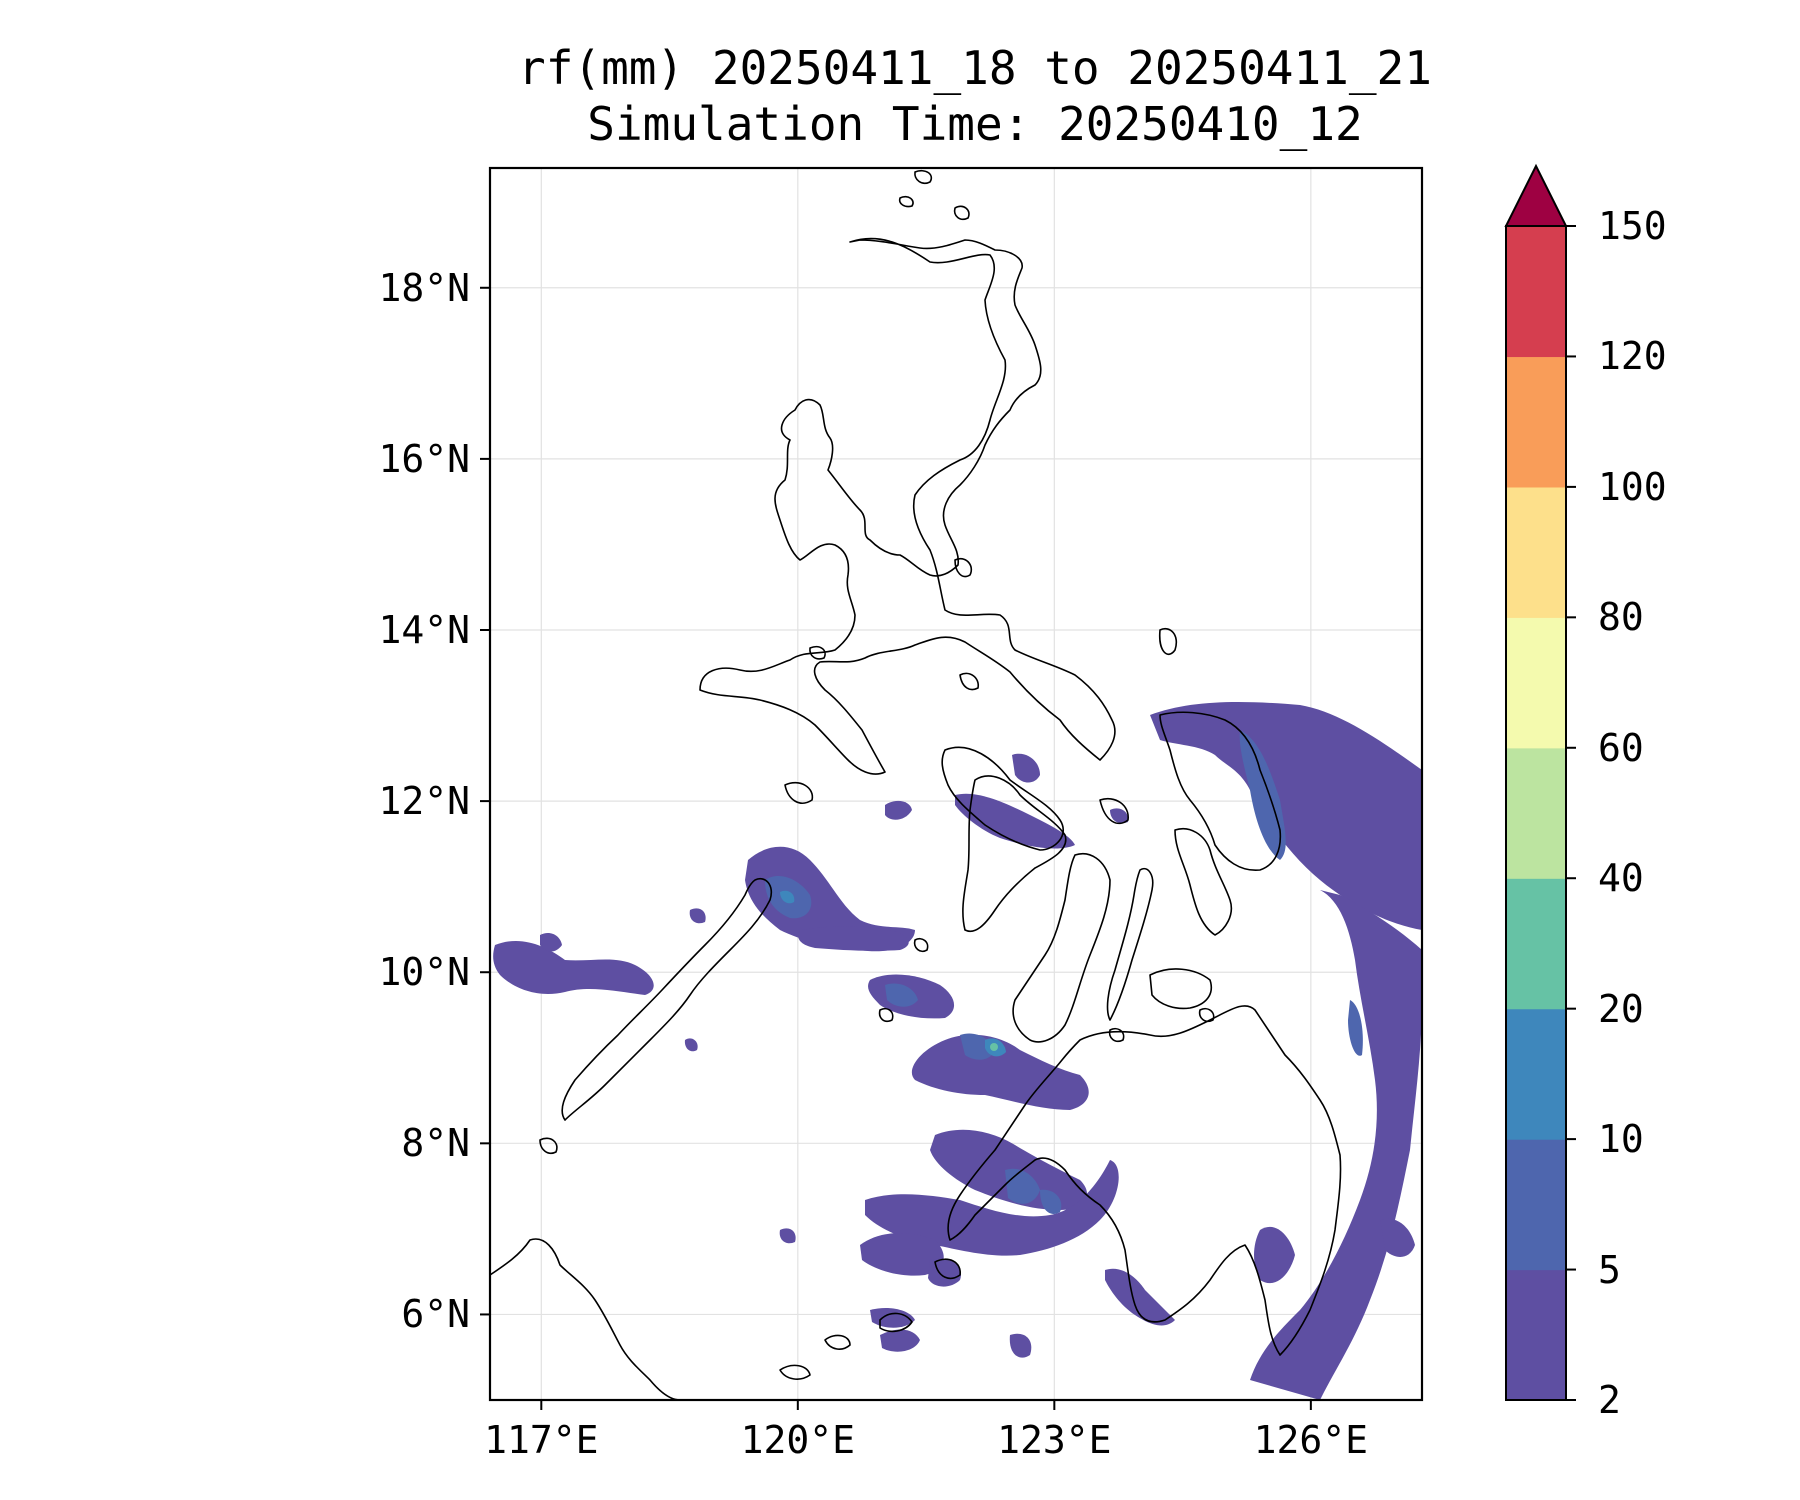 The height and width of the screenshot is (1500, 1800). Describe the element at coordinates (573, 967) in the screenshot. I see `rain-patch-sulu-sea-west` at that location.